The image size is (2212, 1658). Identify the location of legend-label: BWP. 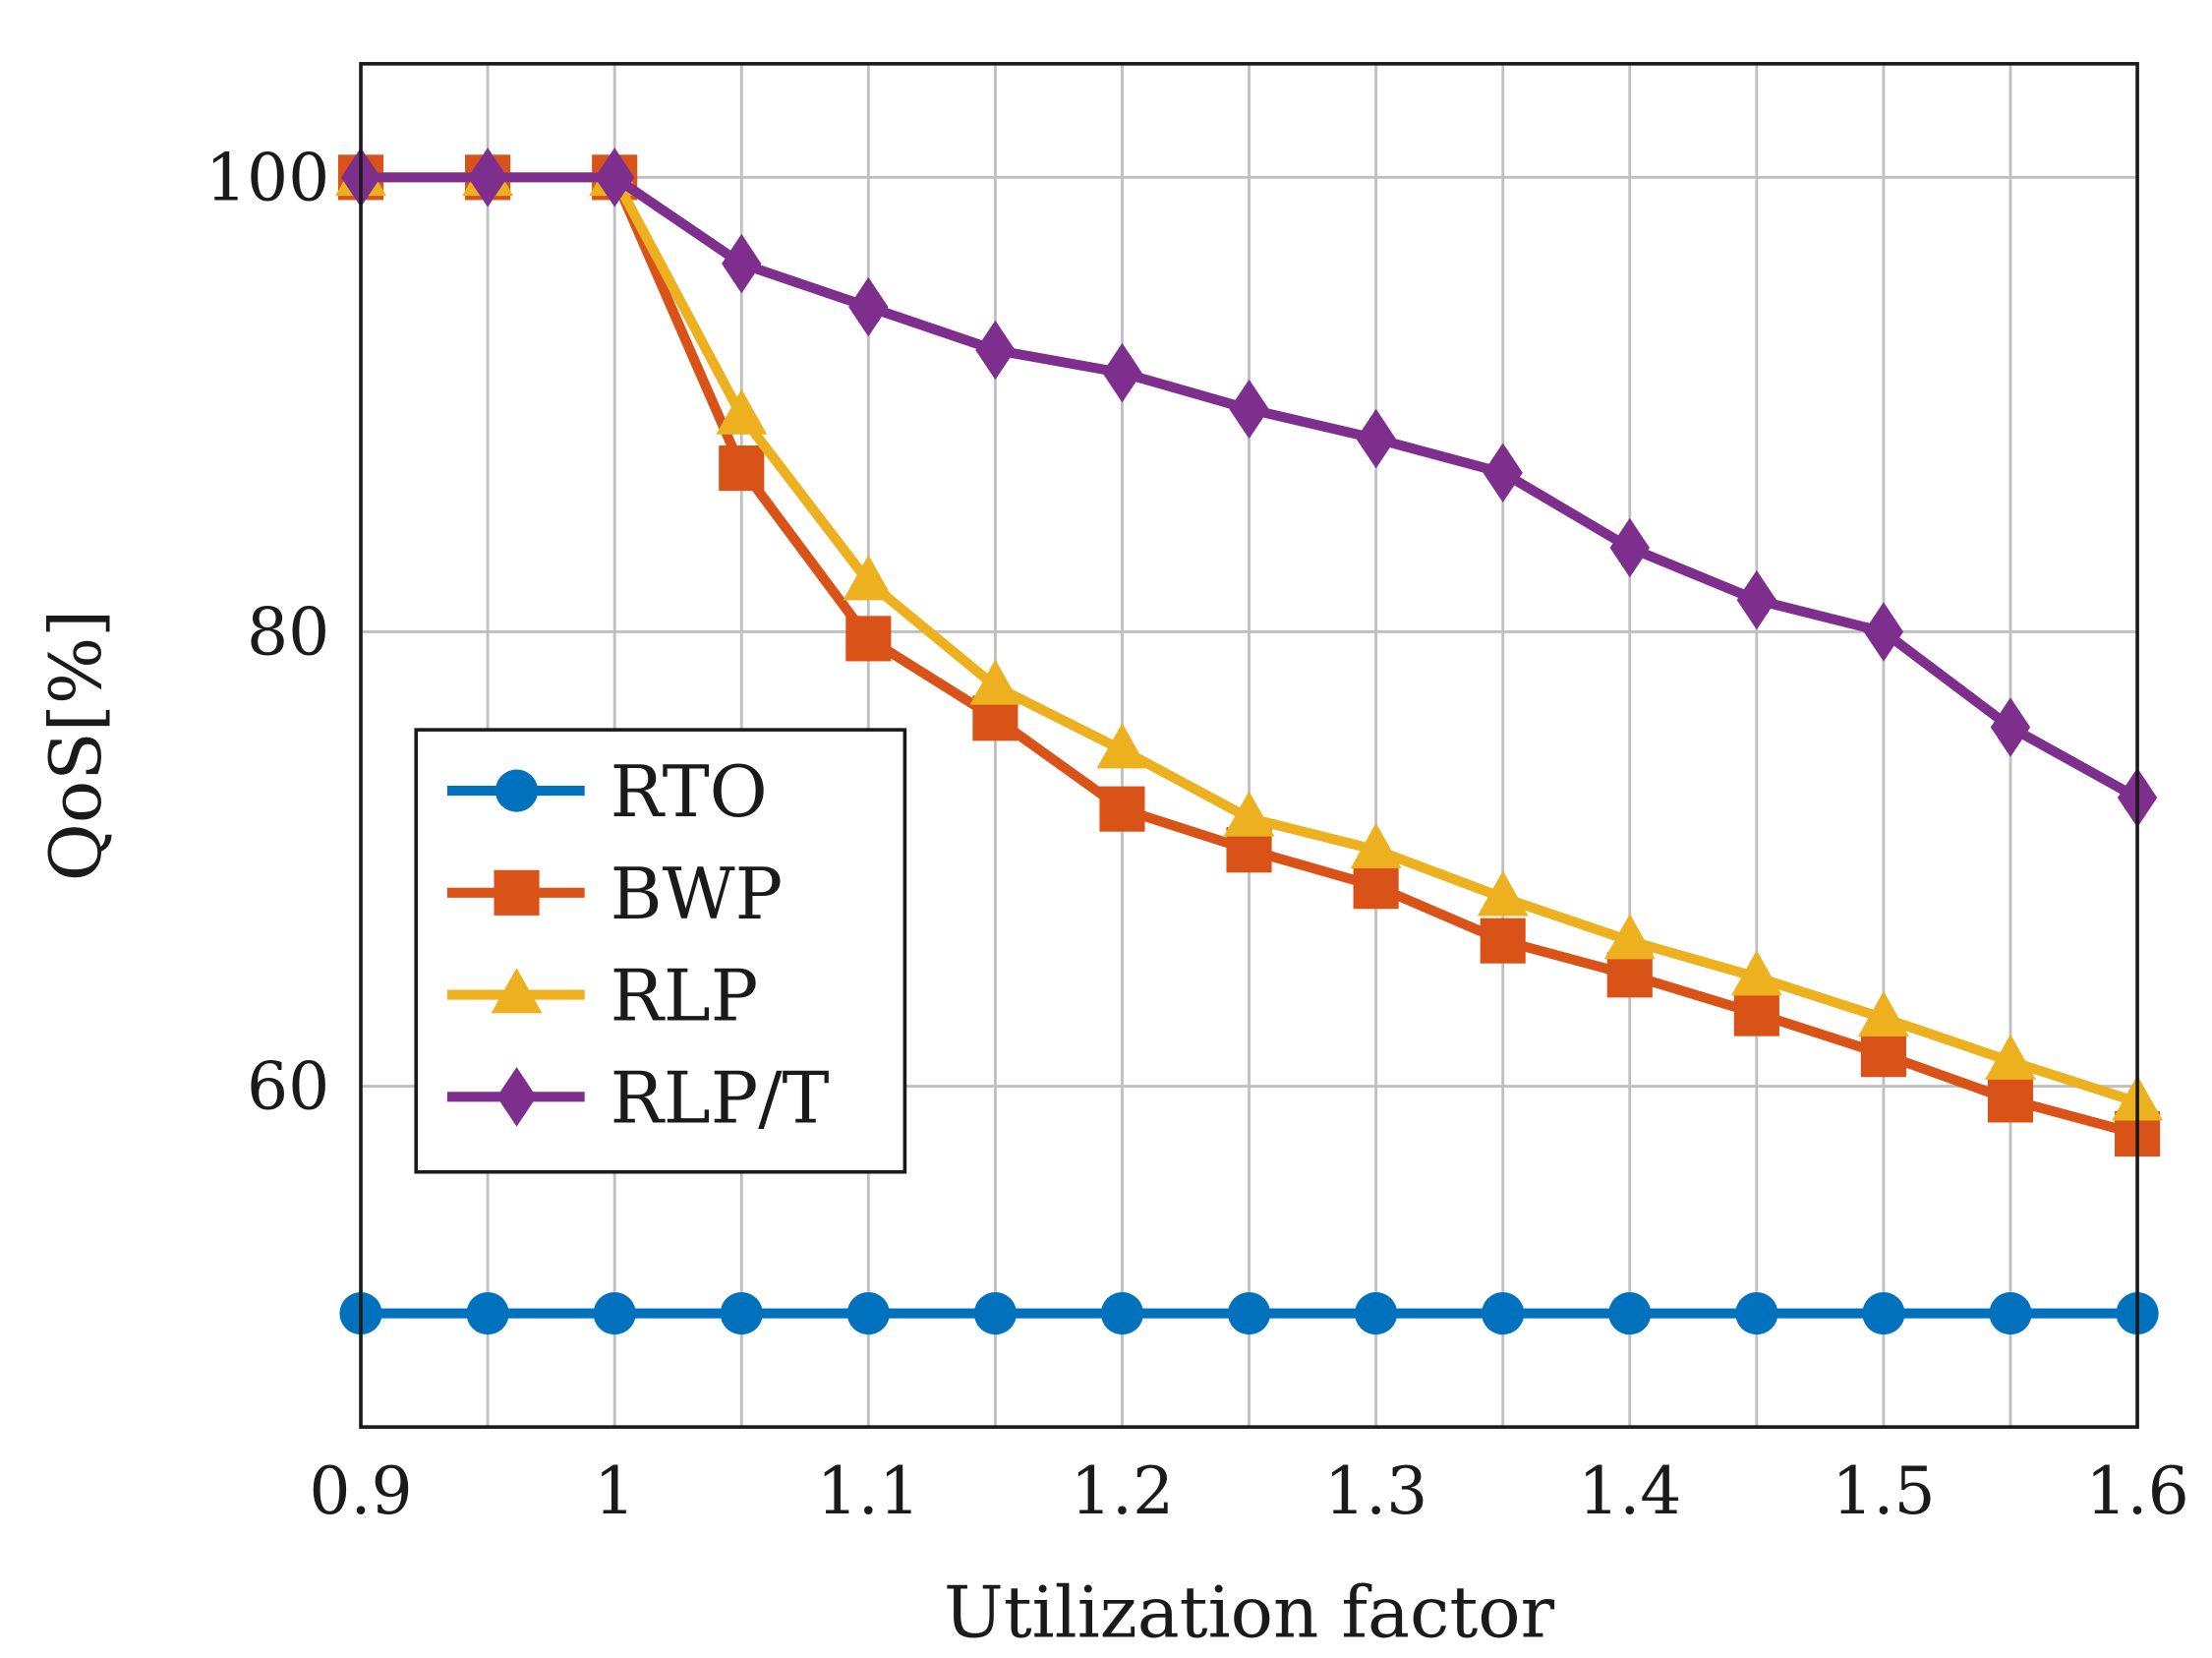
(697, 894).